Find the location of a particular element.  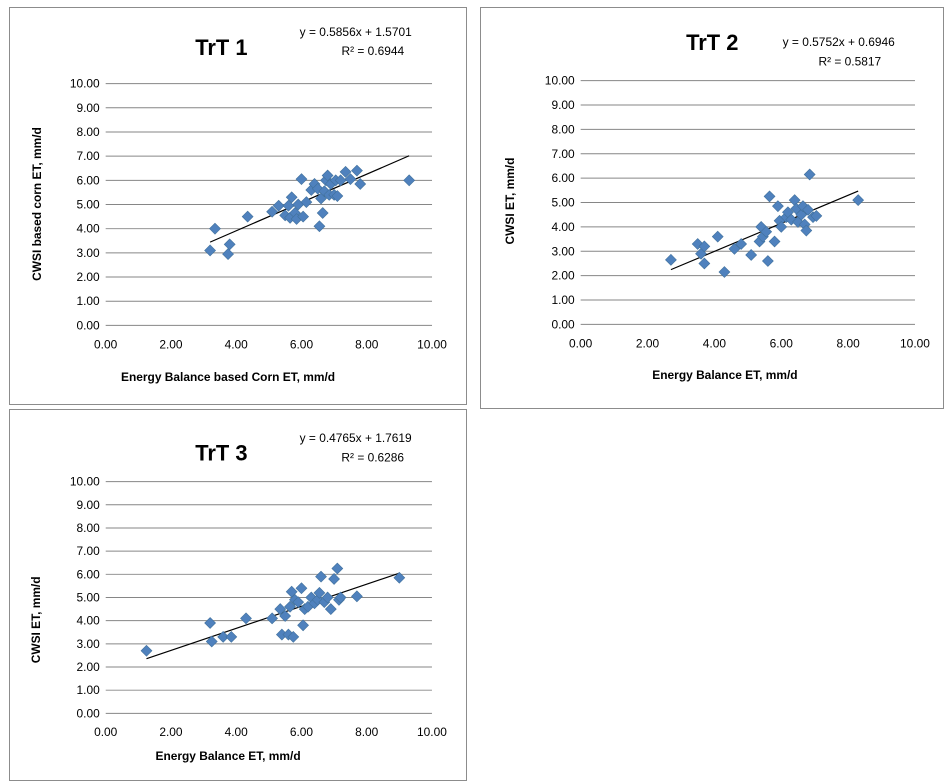

r-squared: R² = 0.6286 is located at coordinates (372, 458).